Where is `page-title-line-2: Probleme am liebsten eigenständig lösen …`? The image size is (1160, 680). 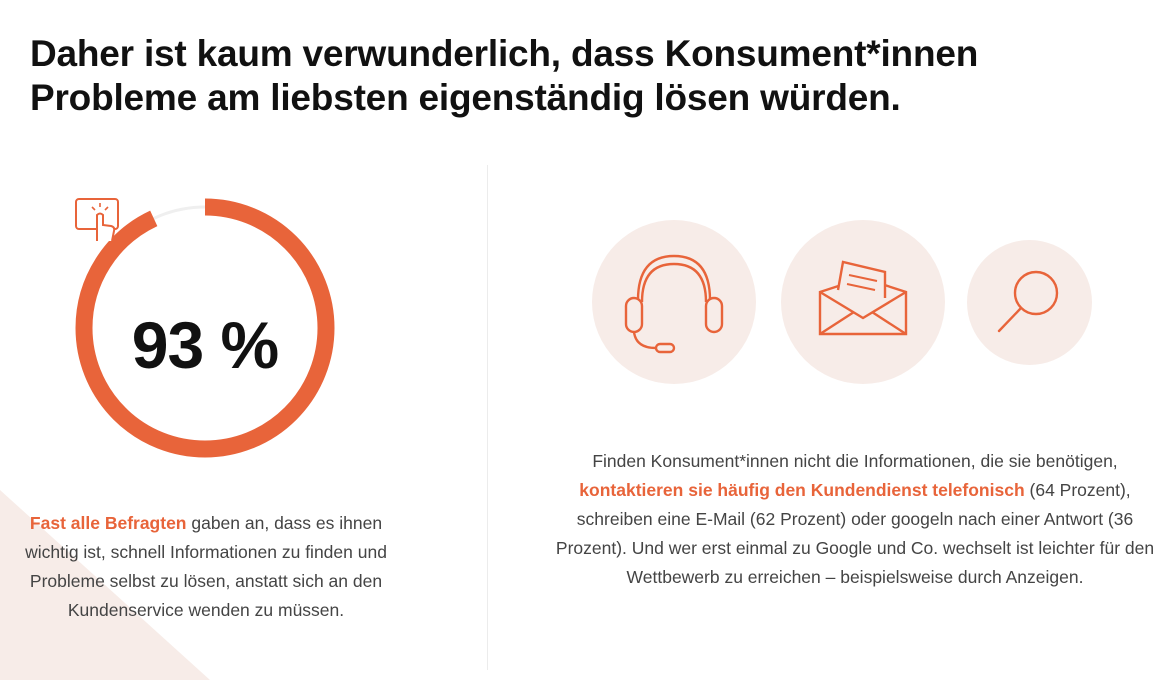 page-title-line-2: Probleme am liebsten eigenständig lösen … is located at coordinates (465, 97).